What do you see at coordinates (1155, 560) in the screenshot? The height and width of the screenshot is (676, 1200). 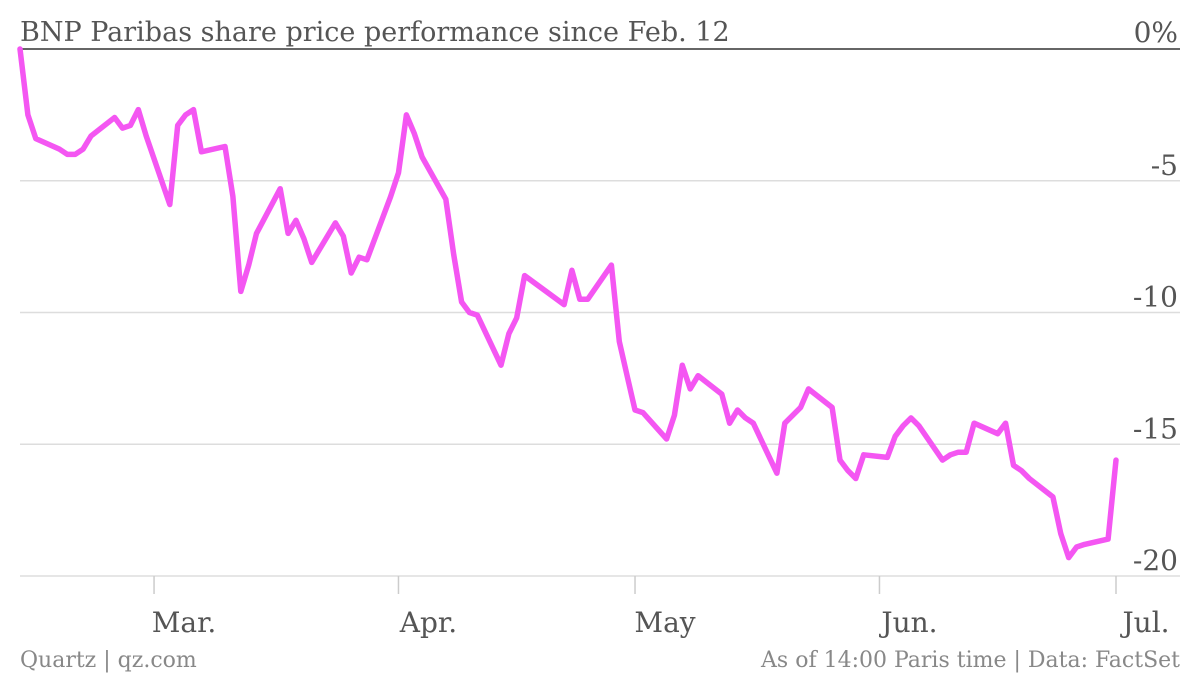 I see `y-tick-label: -20` at bounding box center [1155, 560].